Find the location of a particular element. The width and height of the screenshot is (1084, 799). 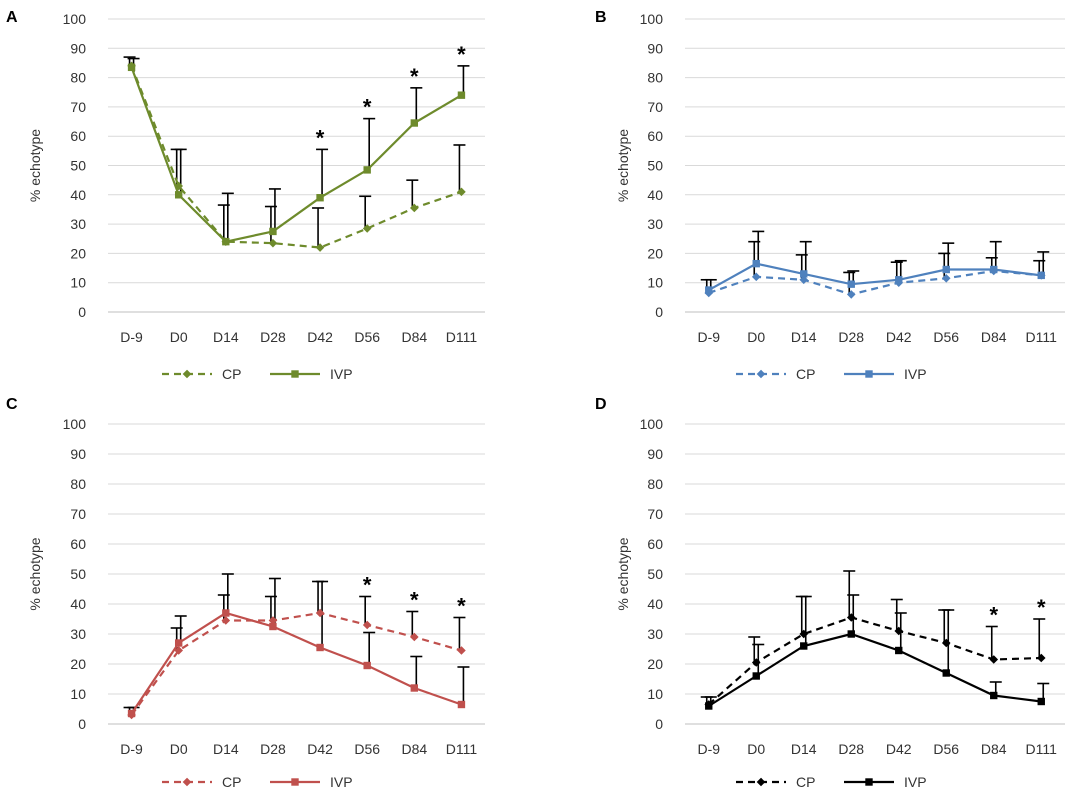

y-tick-label: 20 is located at coordinates (78, 253).